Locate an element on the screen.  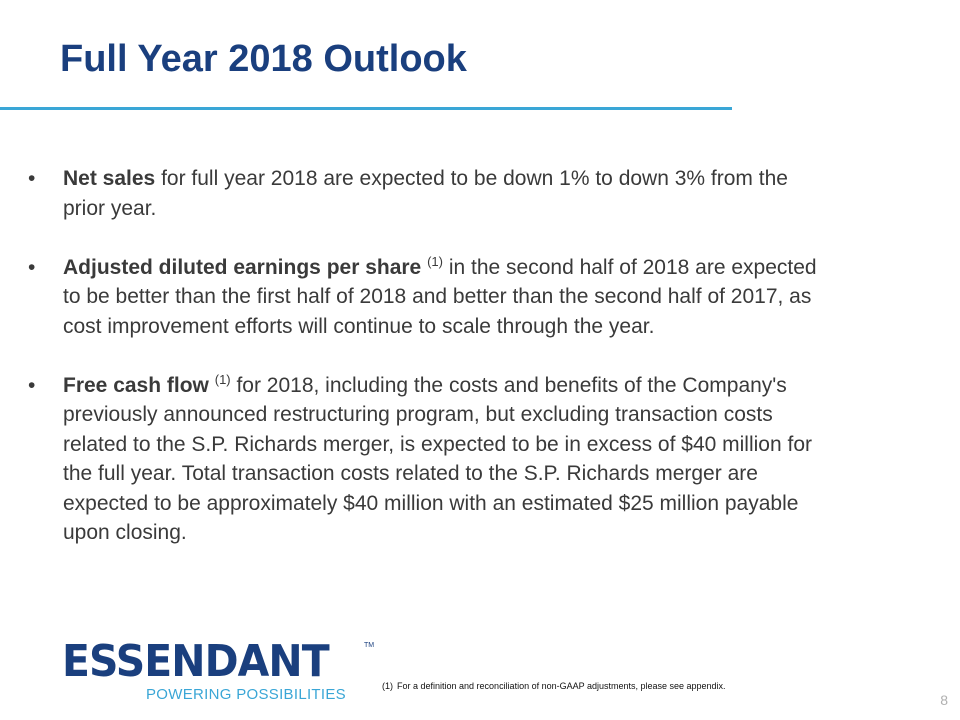
page-number: 8 is located at coordinates (944, 700).